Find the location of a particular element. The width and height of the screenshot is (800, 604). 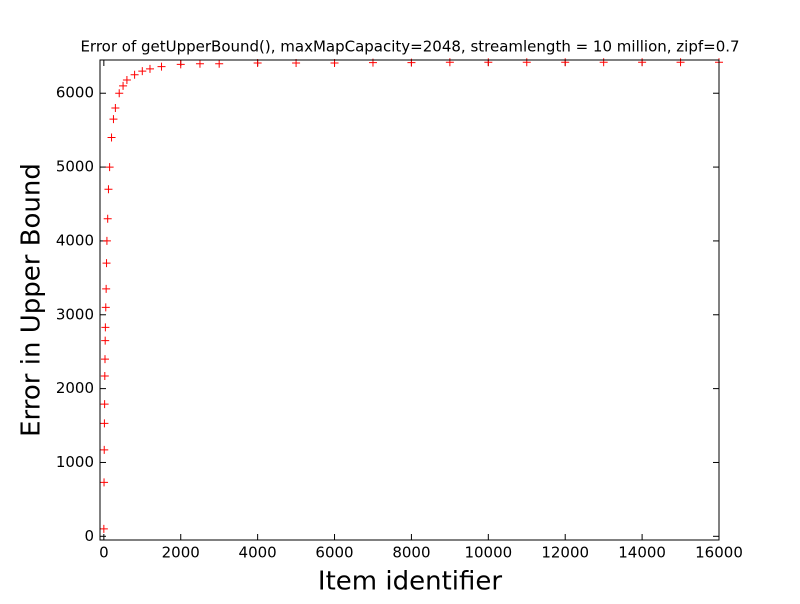

x-axis-label: Item identifier is located at coordinates (410, 582).